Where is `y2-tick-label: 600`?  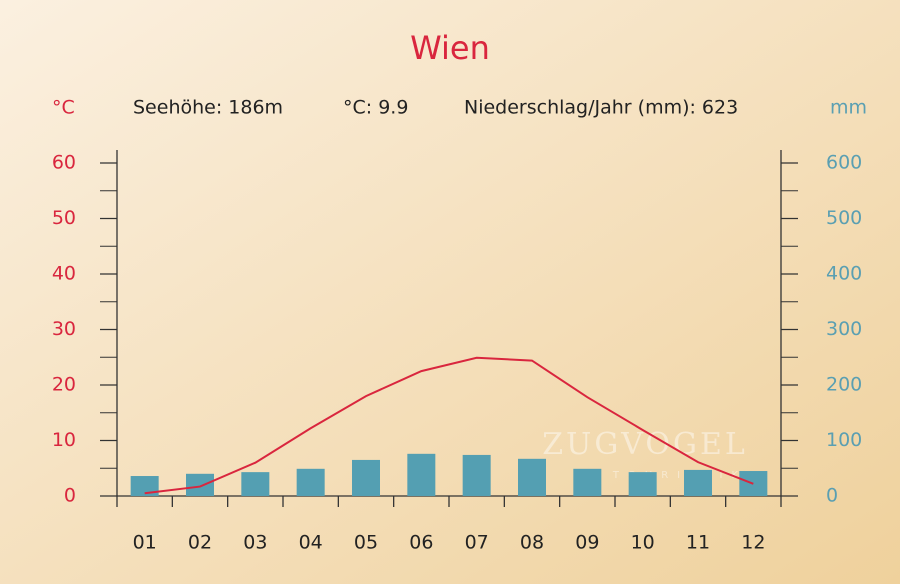 y2-tick-label: 600 is located at coordinates (844, 163).